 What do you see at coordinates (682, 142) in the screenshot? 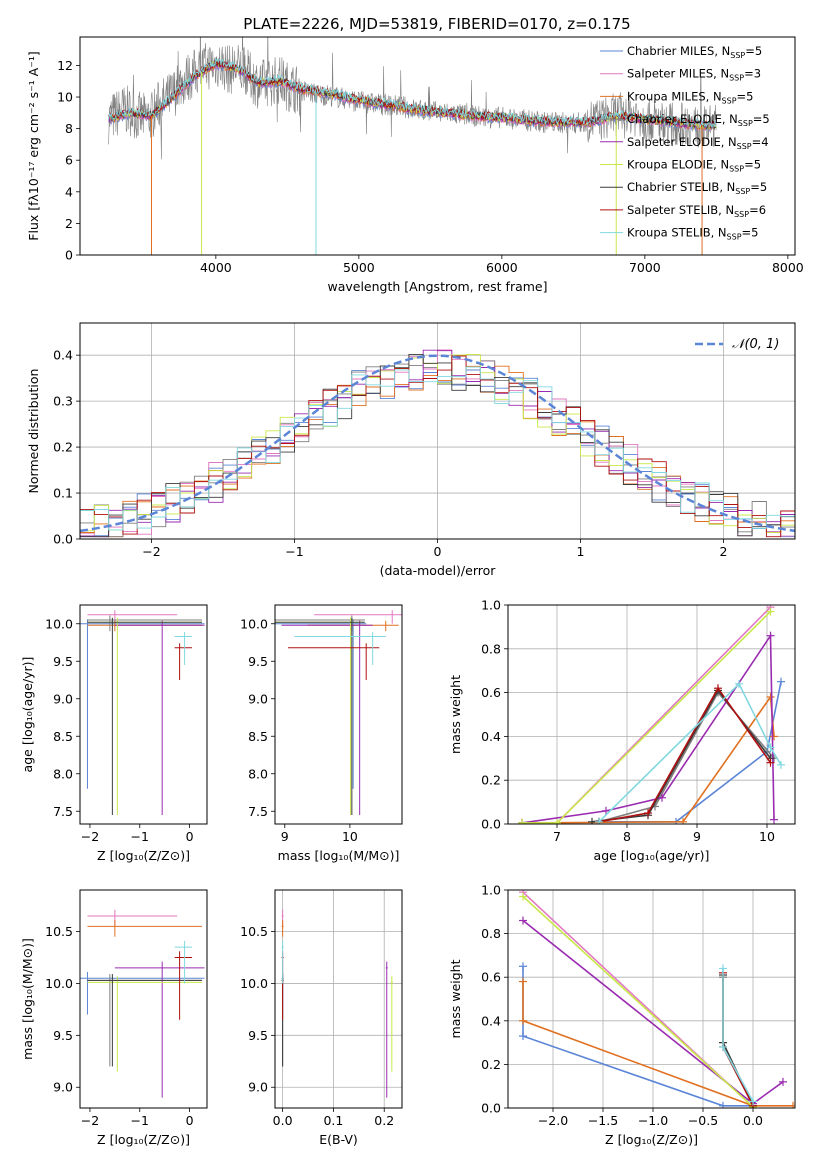
I see `legend-model-name: Salpeter ELODIE, N` at bounding box center [682, 142].